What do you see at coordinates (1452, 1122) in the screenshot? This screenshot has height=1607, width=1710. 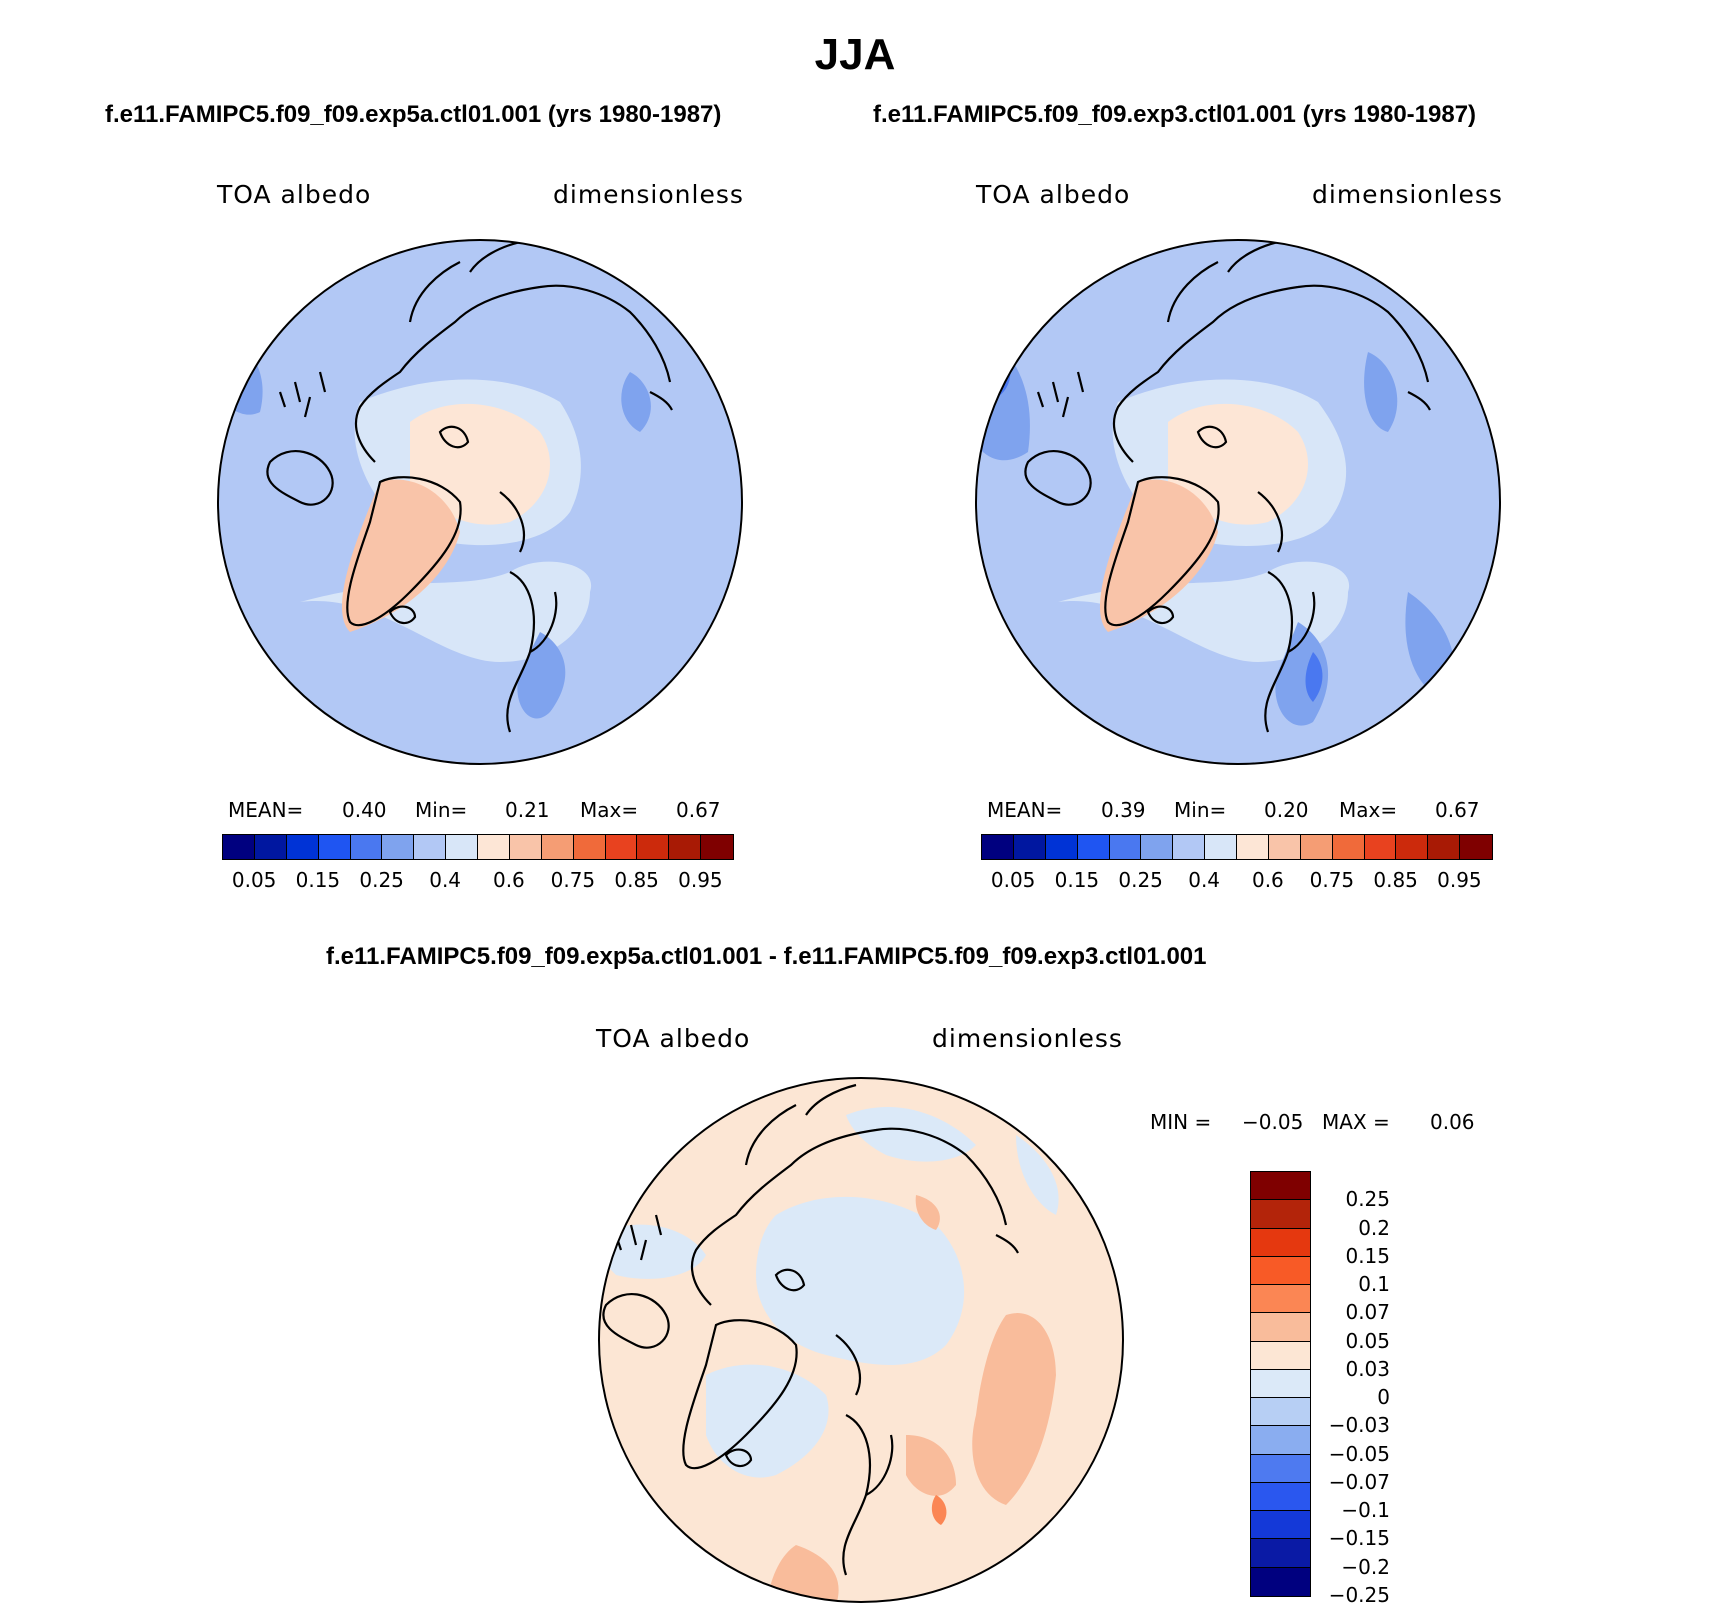 I see `diff-max-value: 0.06` at bounding box center [1452, 1122].